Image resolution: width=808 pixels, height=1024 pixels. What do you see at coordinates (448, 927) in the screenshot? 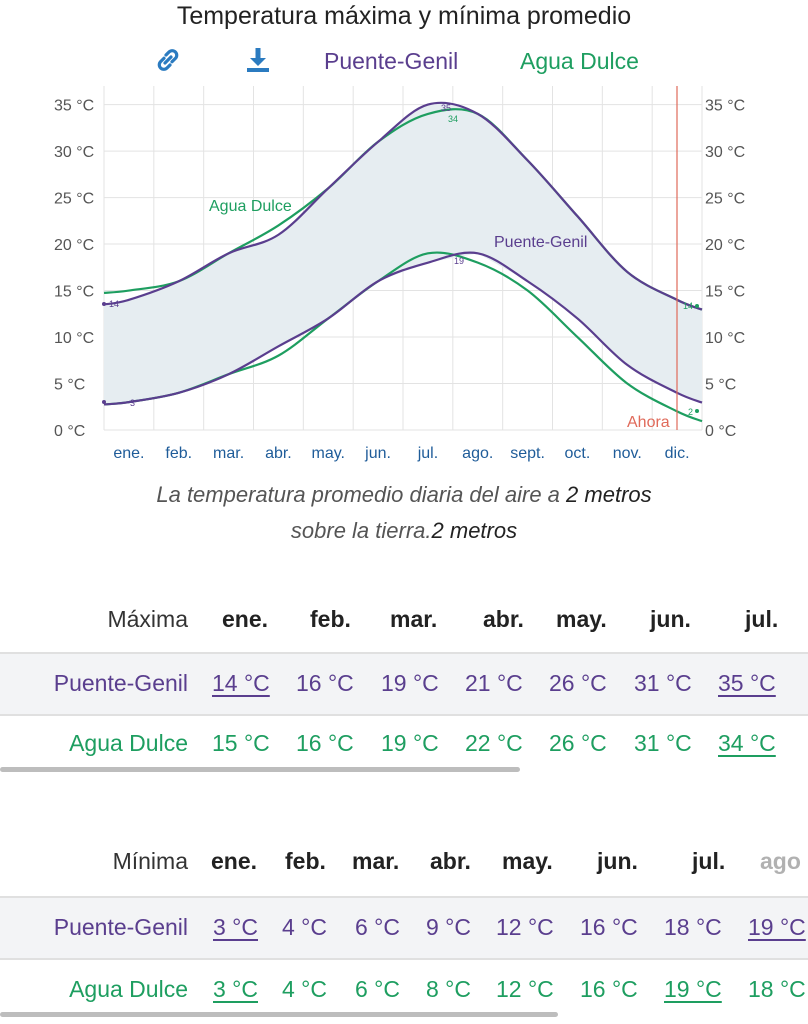
I see `table-cell: 9 °C` at bounding box center [448, 927].